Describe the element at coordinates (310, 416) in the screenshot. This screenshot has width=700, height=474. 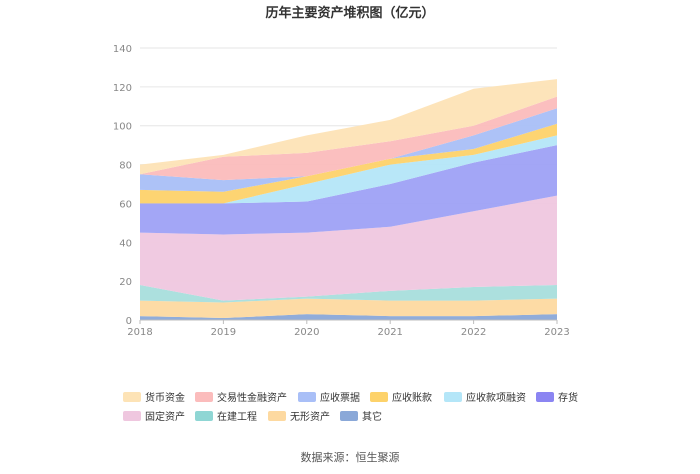
I see `legend-label: 无形资产` at that location.